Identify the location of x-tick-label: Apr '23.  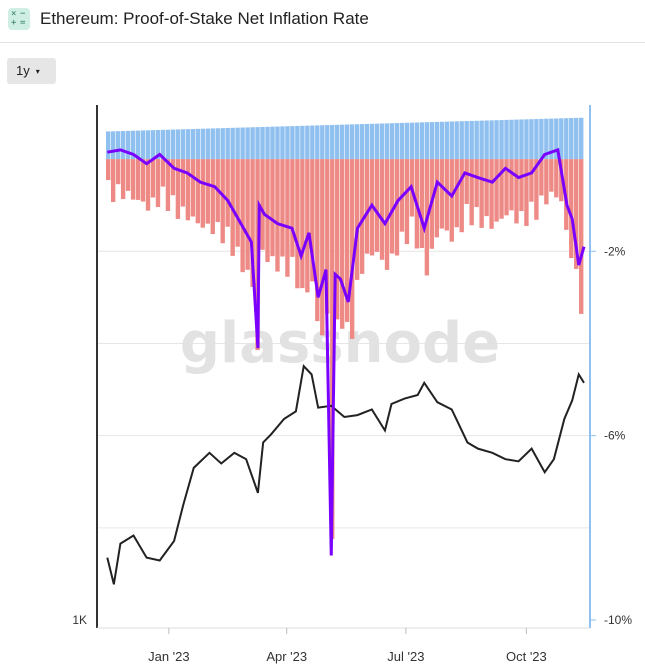
(286, 656).